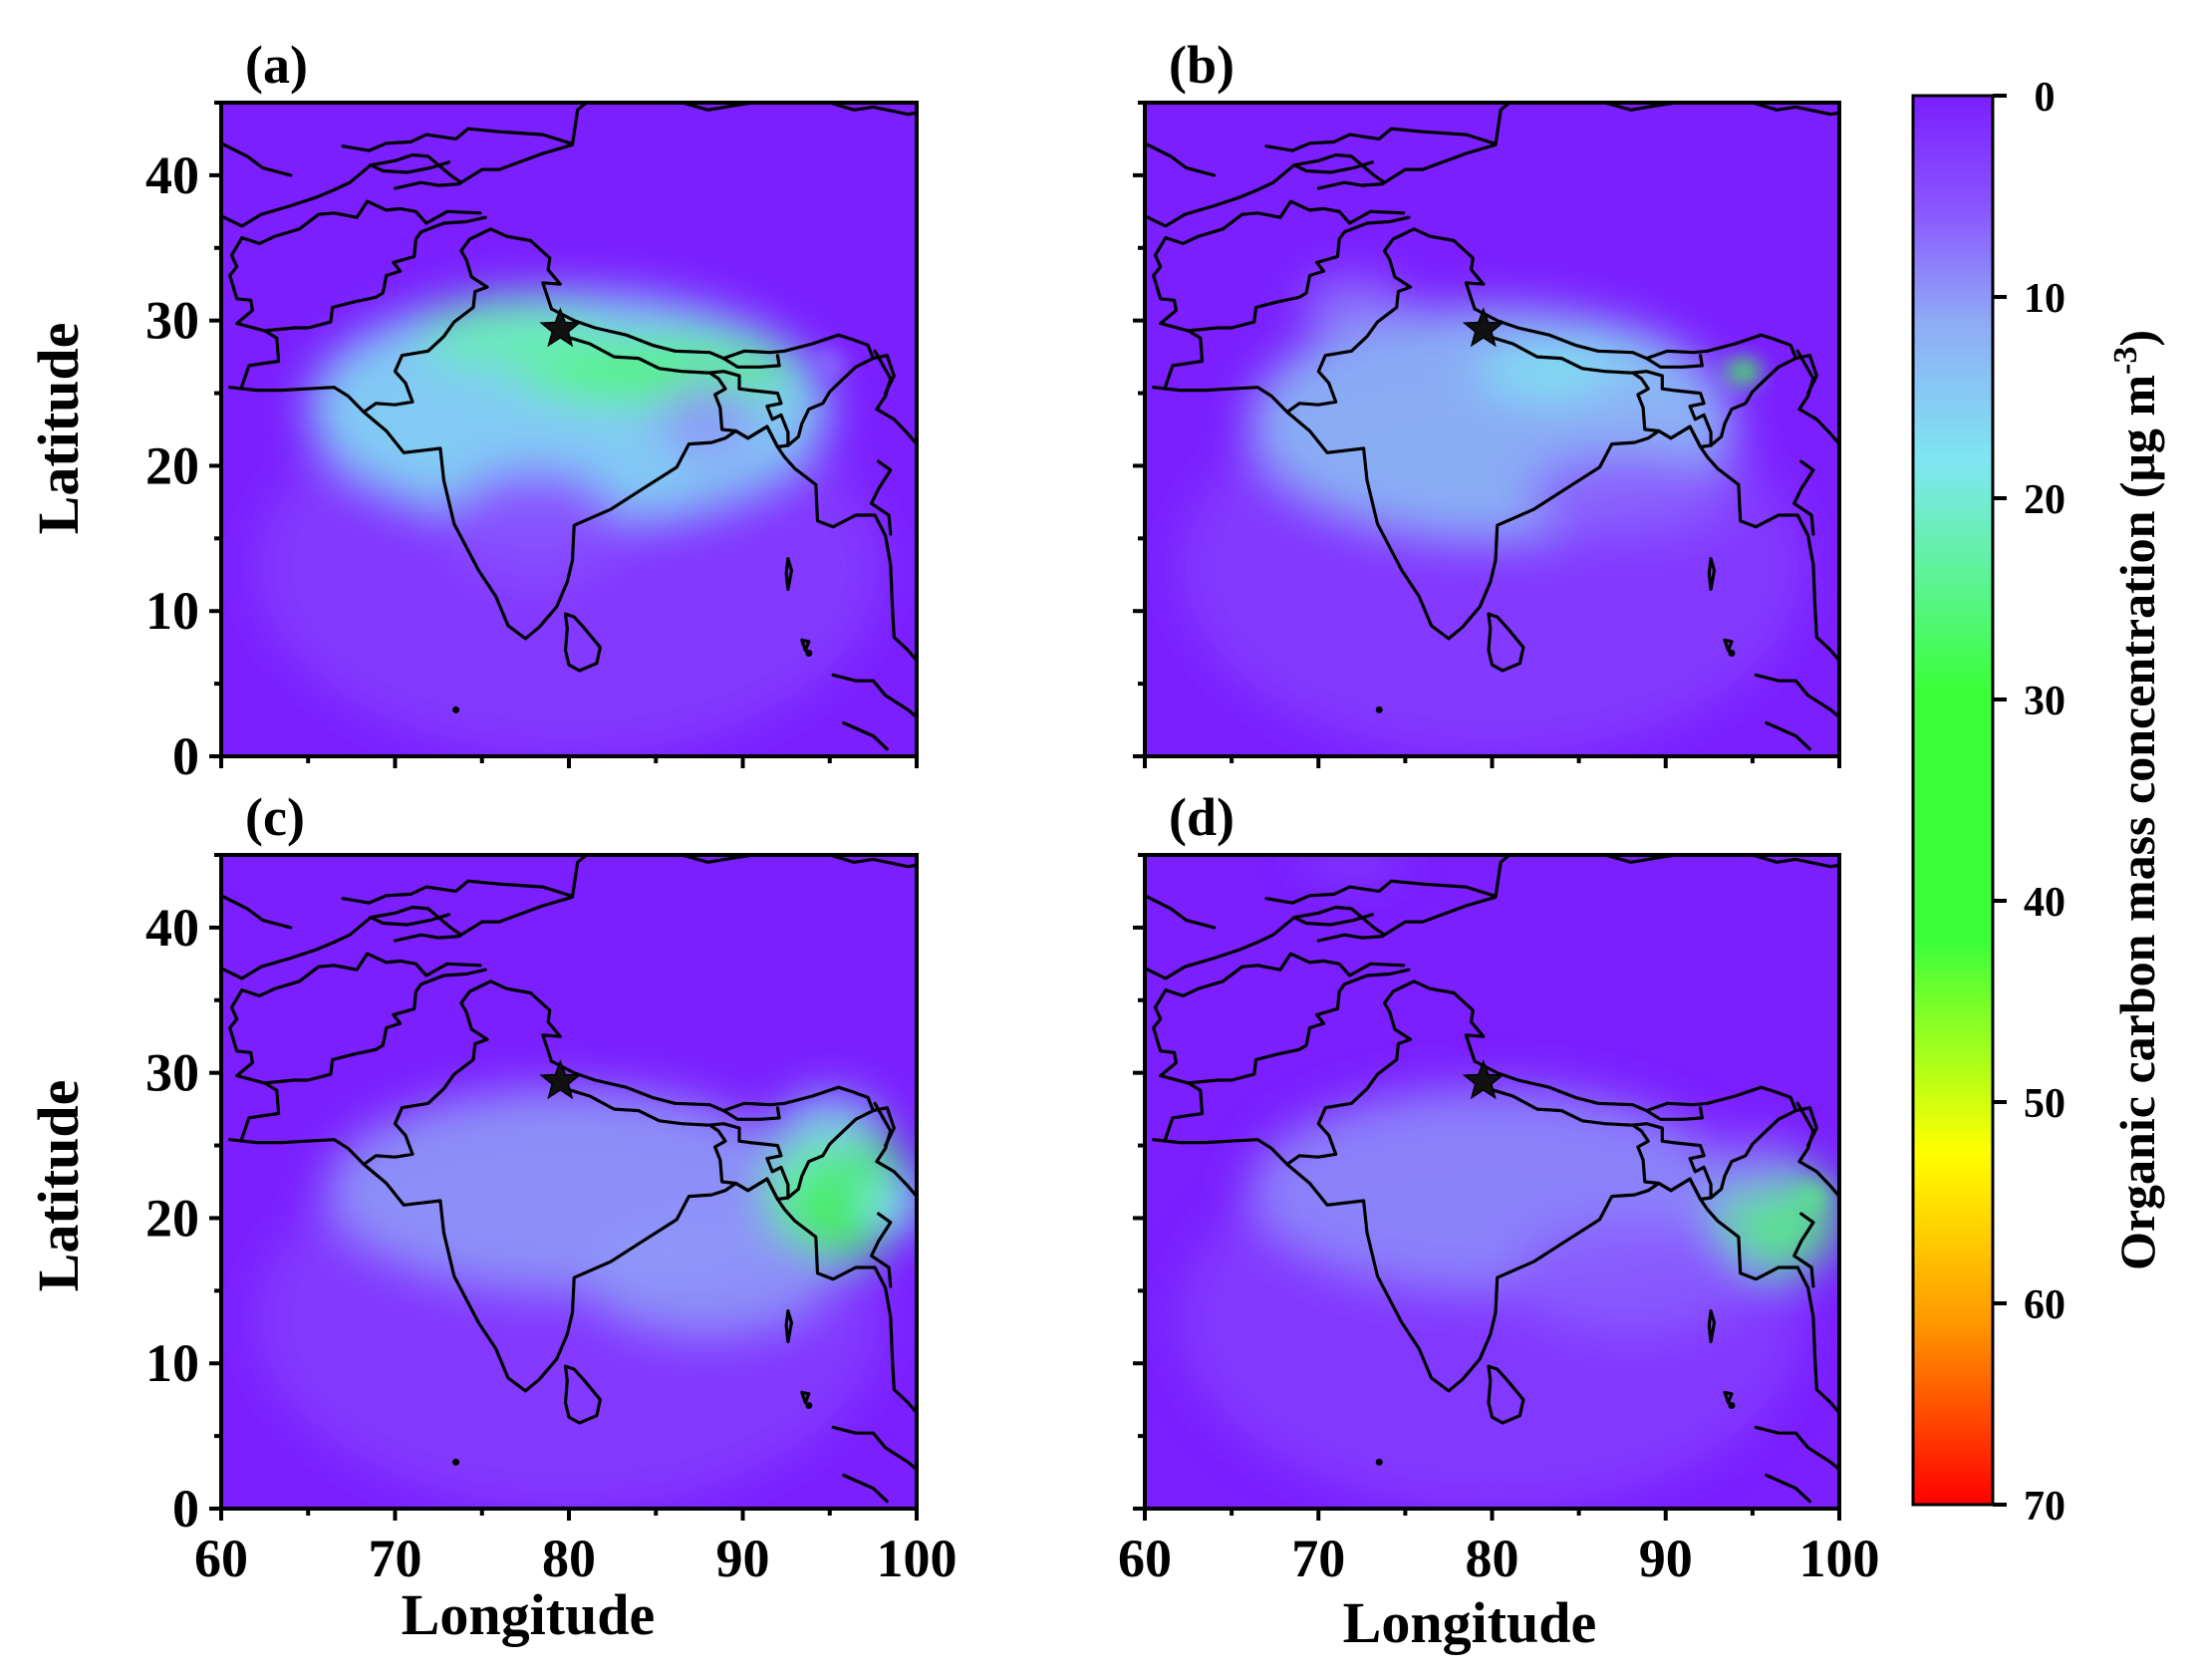 The height and width of the screenshot is (1680, 2199). What do you see at coordinates (2045, 500) in the screenshot?
I see `colorbar-tick-label: 20` at bounding box center [2045, 500].